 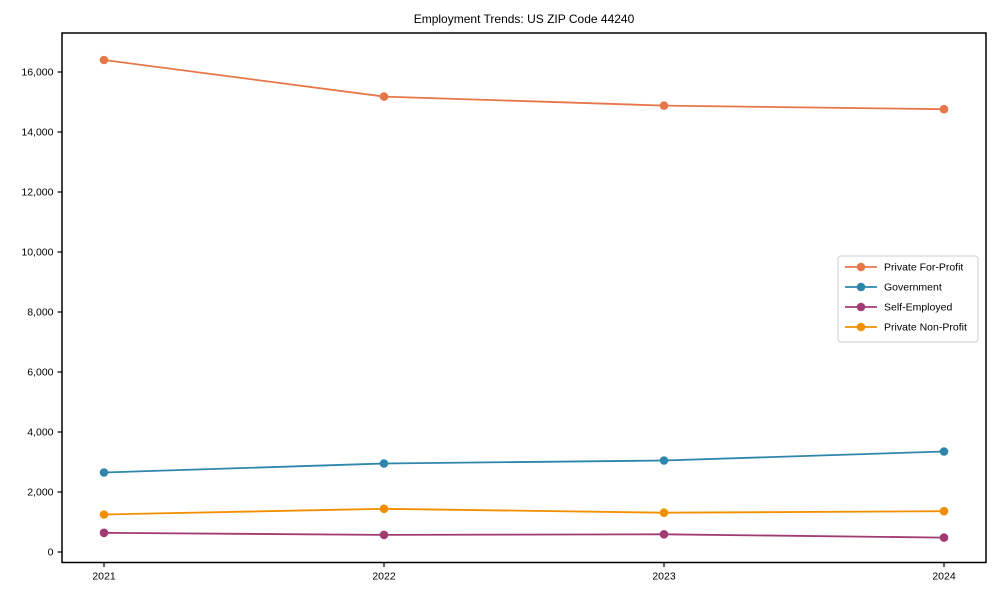 What do you see at coordinates (104, 514) in the screenshot?
I see `data-point-private-non-profit-2021` at bounding box center [104, 514].